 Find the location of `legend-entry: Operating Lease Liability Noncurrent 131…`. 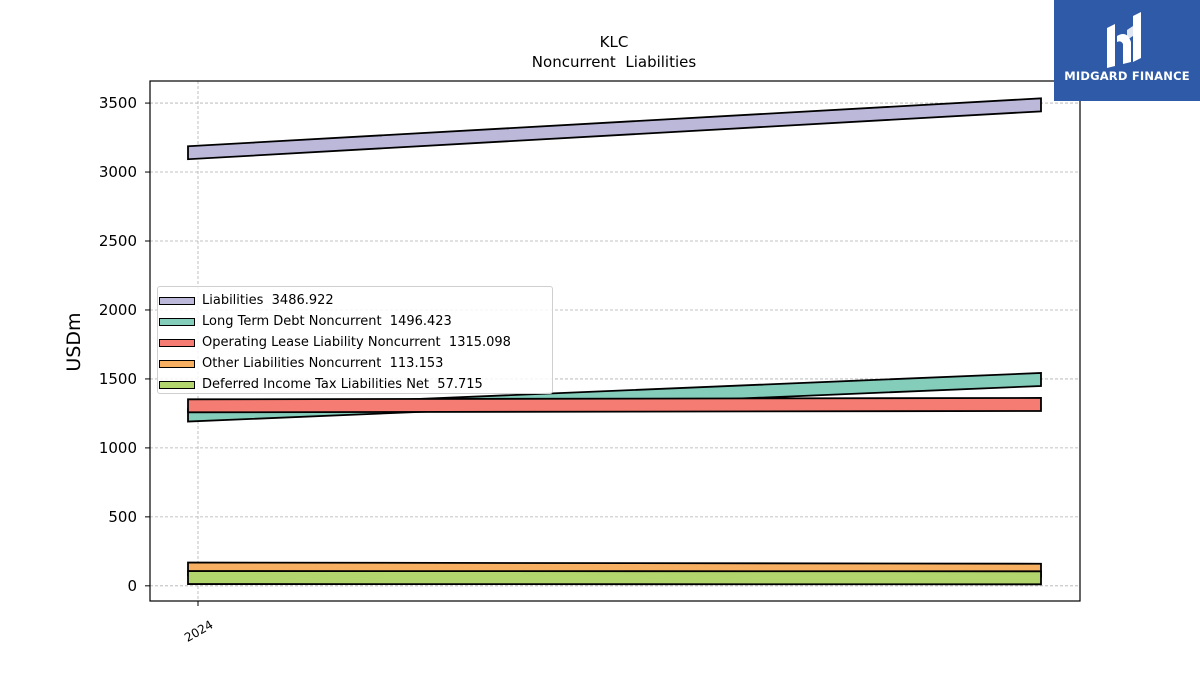

legend-entry: Operating Lease Liability Noncurrent 131… is located at coordinates (355, 342).